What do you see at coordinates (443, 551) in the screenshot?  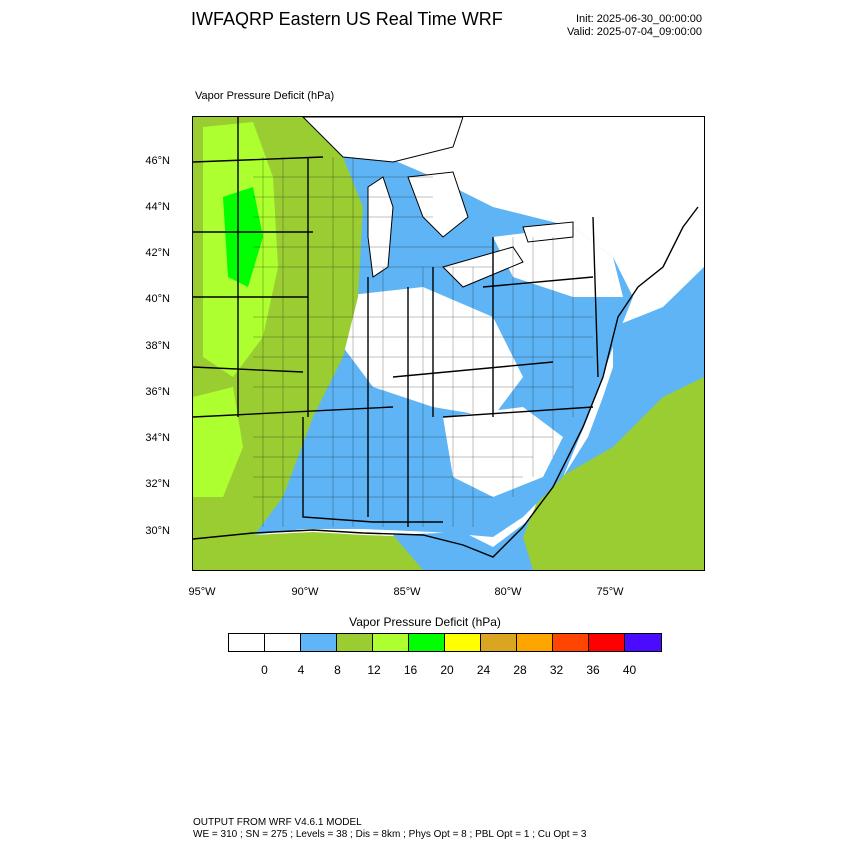 I see `gulf-water-east` at bounding box center [443, 551].